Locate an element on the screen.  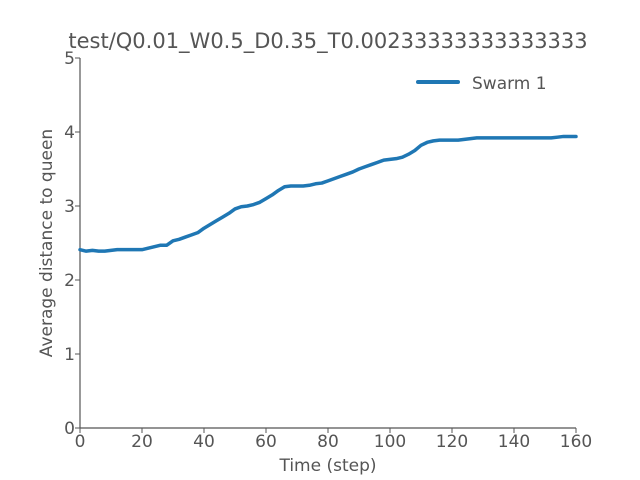
x-tick-label: 80 is located at coordinates (328, 442).